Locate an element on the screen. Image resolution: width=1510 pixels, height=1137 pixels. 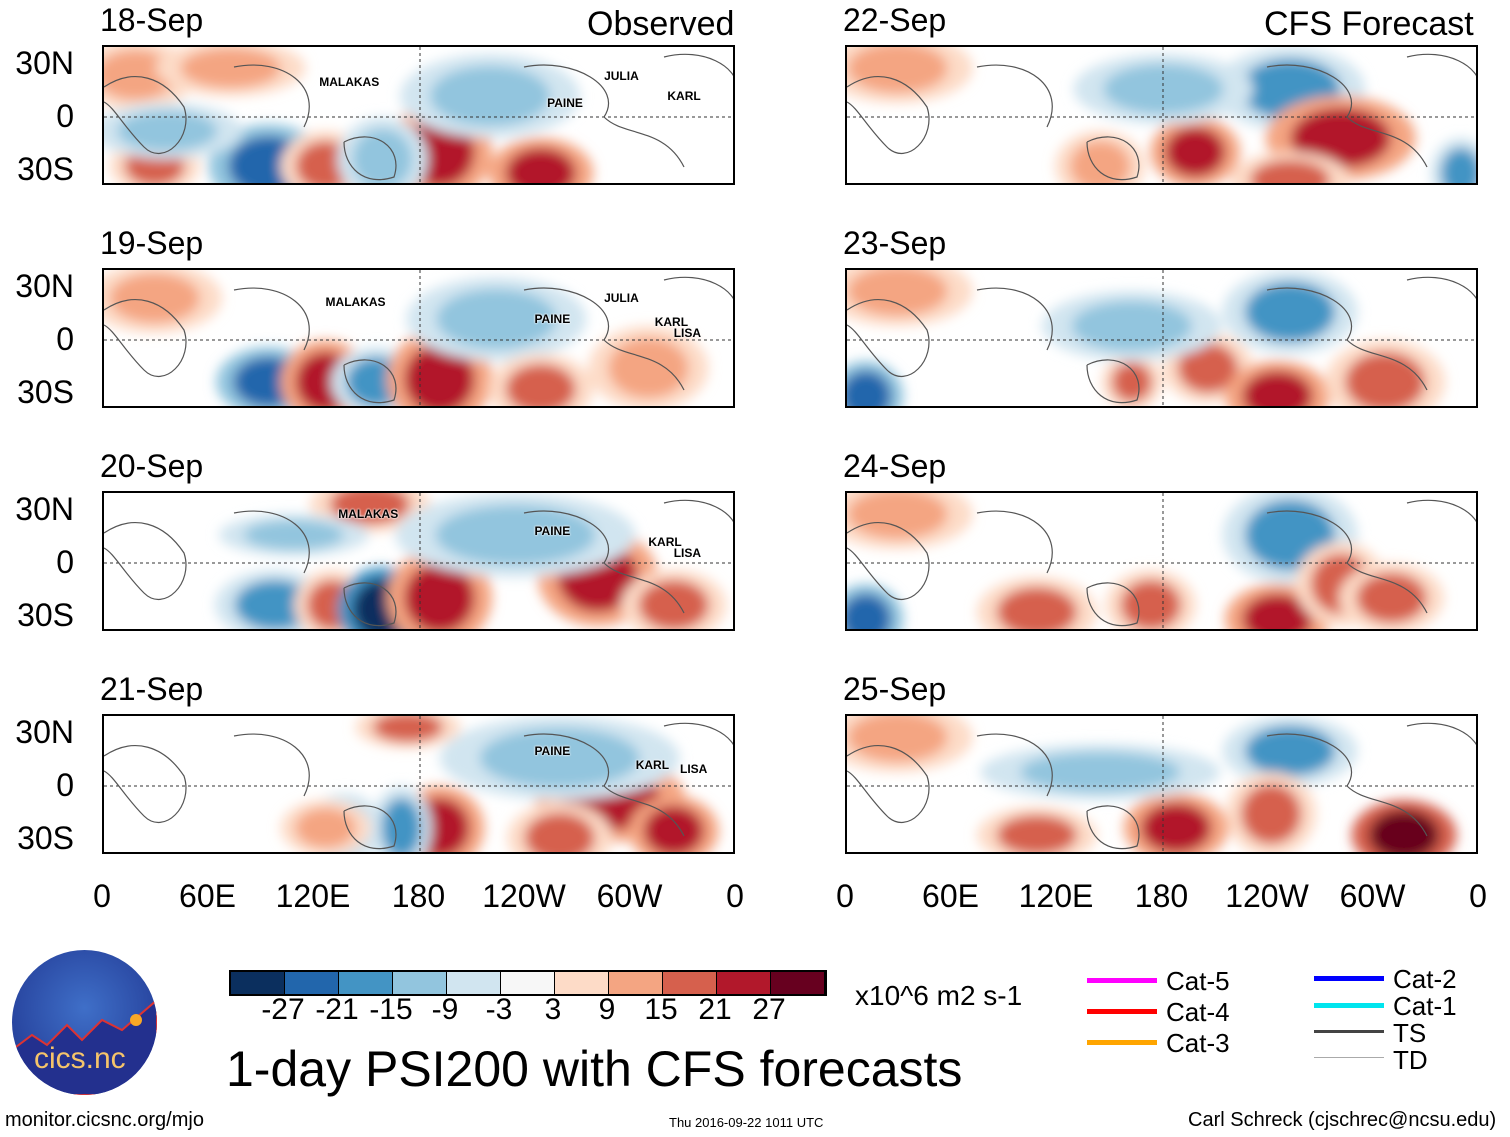
colorbar-label: -15 is located at coordinates (391, 1009).